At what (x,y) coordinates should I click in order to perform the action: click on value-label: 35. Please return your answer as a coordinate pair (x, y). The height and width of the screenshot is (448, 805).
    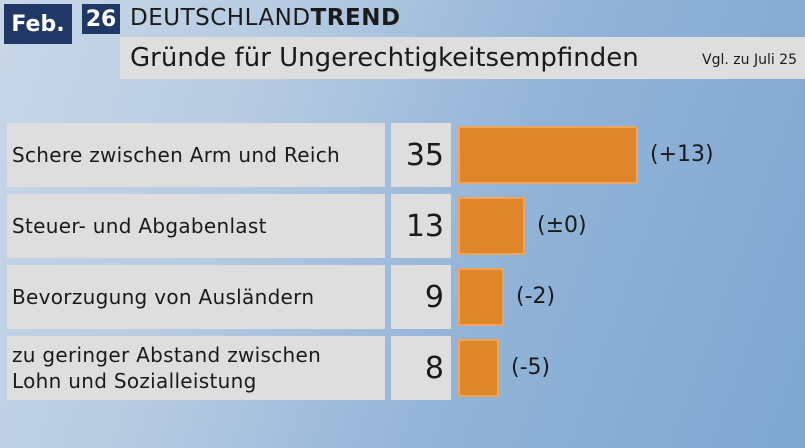
    Looking at the image, I should click on (421, 155).